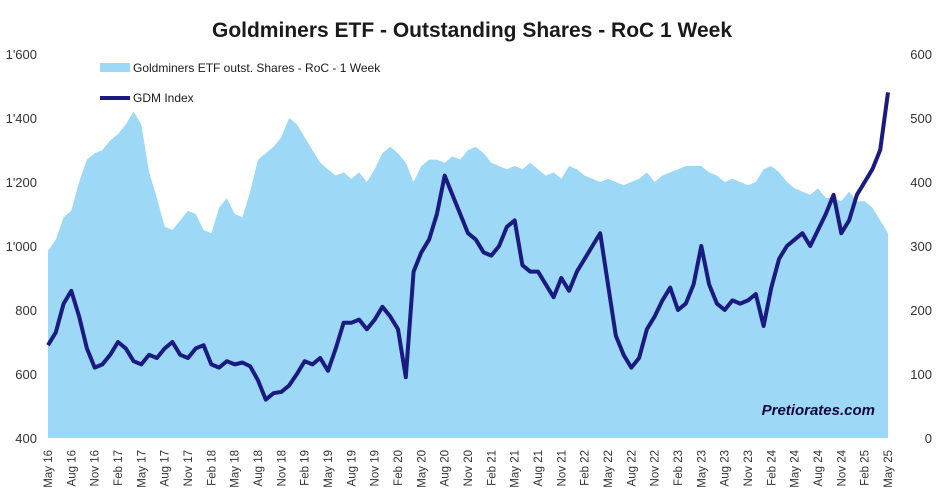 The image size is (945, 494). What do you see at coordinates (189, 468) in the screenshot?
I see `x-axis-tick-label: Nov 17` at bounding box center [189, 468].